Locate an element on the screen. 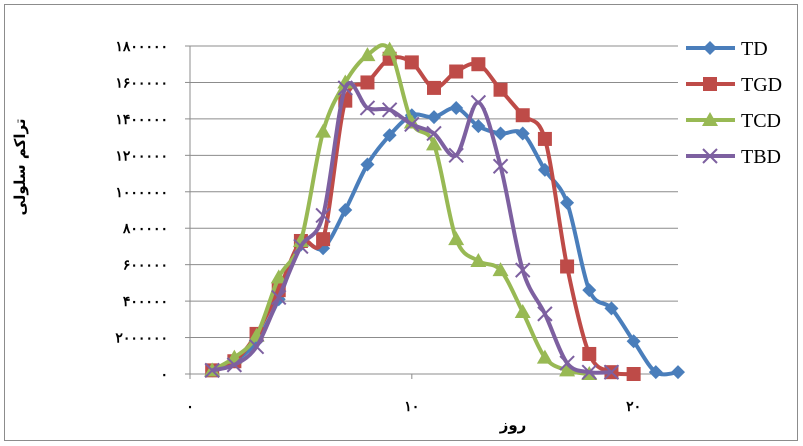 The width and height of the screenshot is (803, 446). y-tick-label: ۱۸۰۰۰۰۰ is located at coordinates (141, 47).